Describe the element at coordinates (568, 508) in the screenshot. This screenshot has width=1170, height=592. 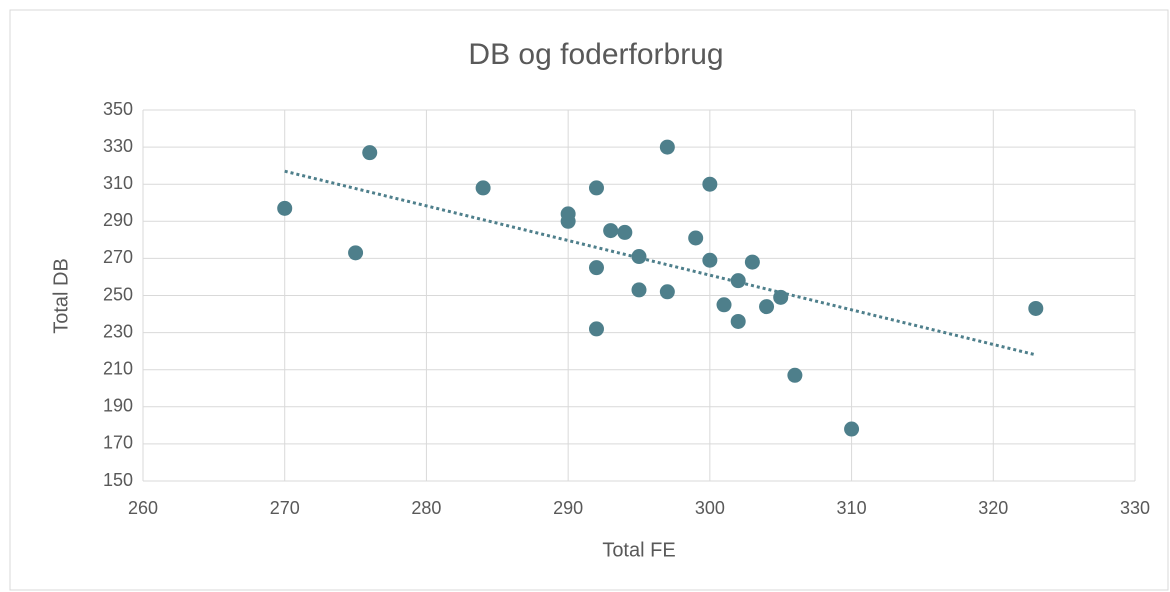
I see `x-tick-label: 290` at that location.